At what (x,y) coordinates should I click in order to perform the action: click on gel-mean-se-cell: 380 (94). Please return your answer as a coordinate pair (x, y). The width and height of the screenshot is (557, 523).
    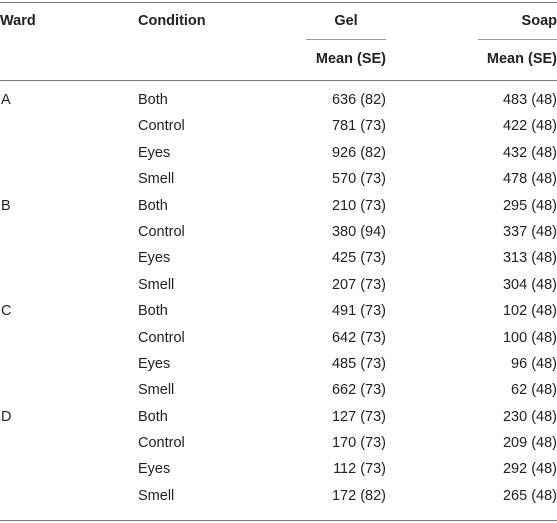
    Looking at the image, I should click on (358, 231).